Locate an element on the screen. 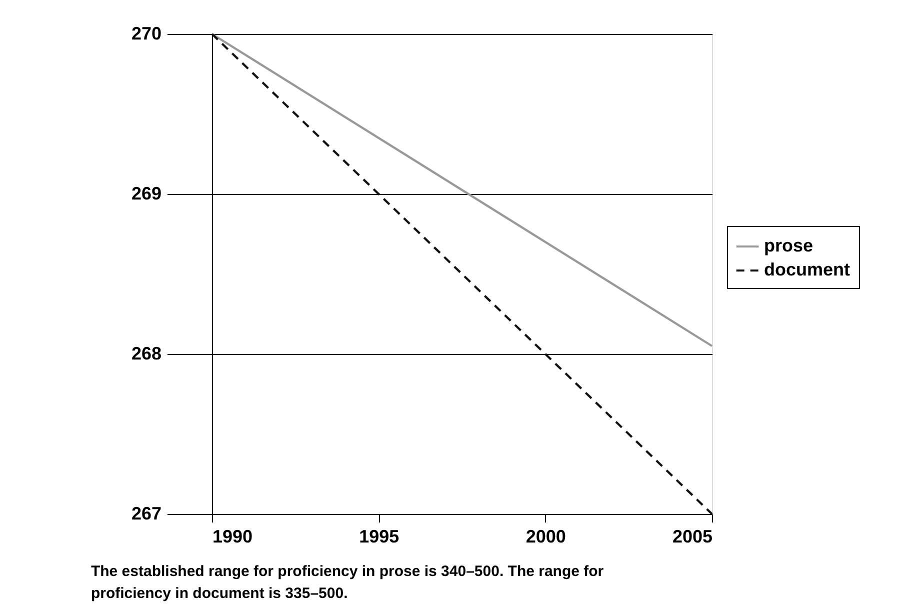  y-tick-label: 268 is located at coordinates (146, 354).